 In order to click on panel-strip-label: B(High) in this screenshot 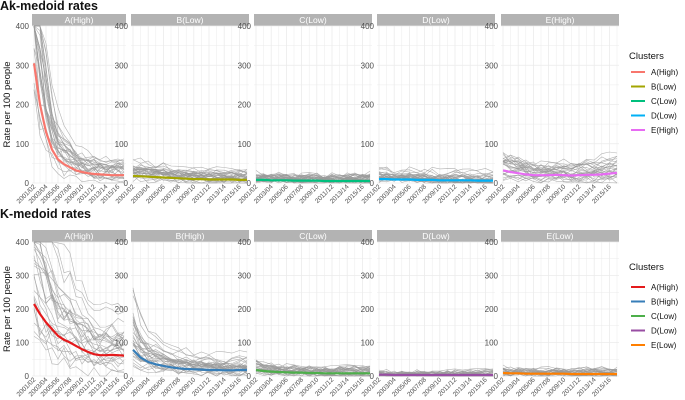, I will do `click(190, 236)`.